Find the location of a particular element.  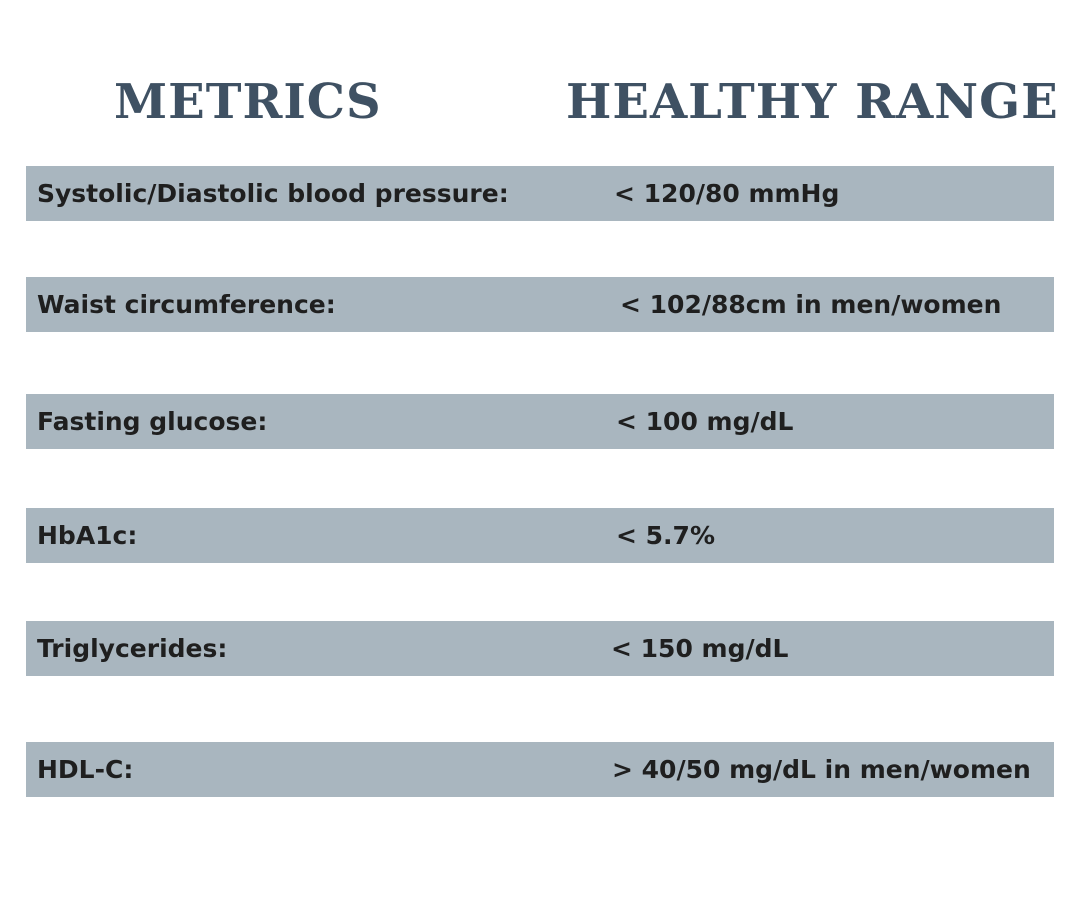

table-row: Triglycerides: < 150 mg/dL is located at coordinates (540, 648).